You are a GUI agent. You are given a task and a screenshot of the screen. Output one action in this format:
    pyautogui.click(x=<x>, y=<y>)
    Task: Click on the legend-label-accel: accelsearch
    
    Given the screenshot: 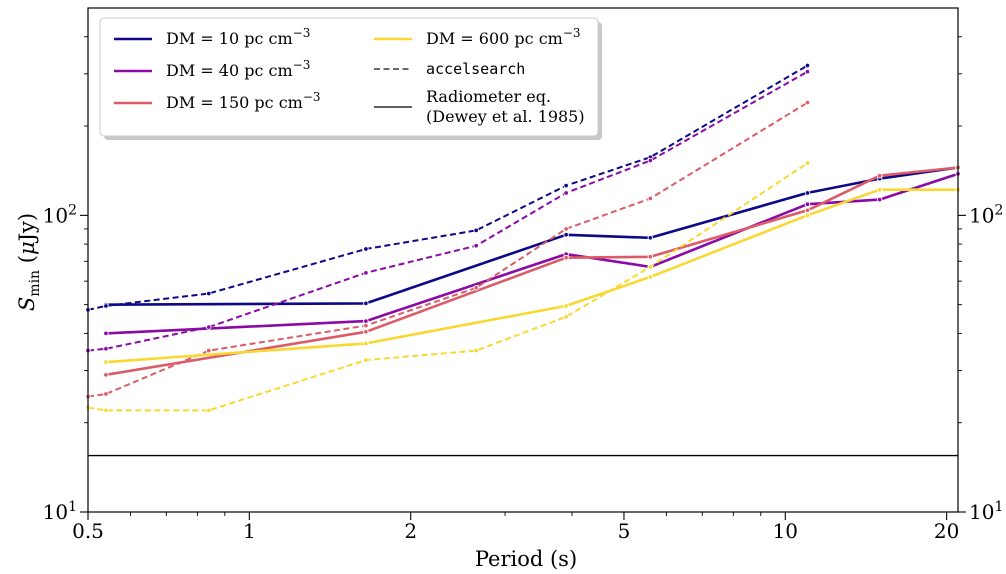 What is the action you would take?
    pyautogui.click(x=475, y=69)
    